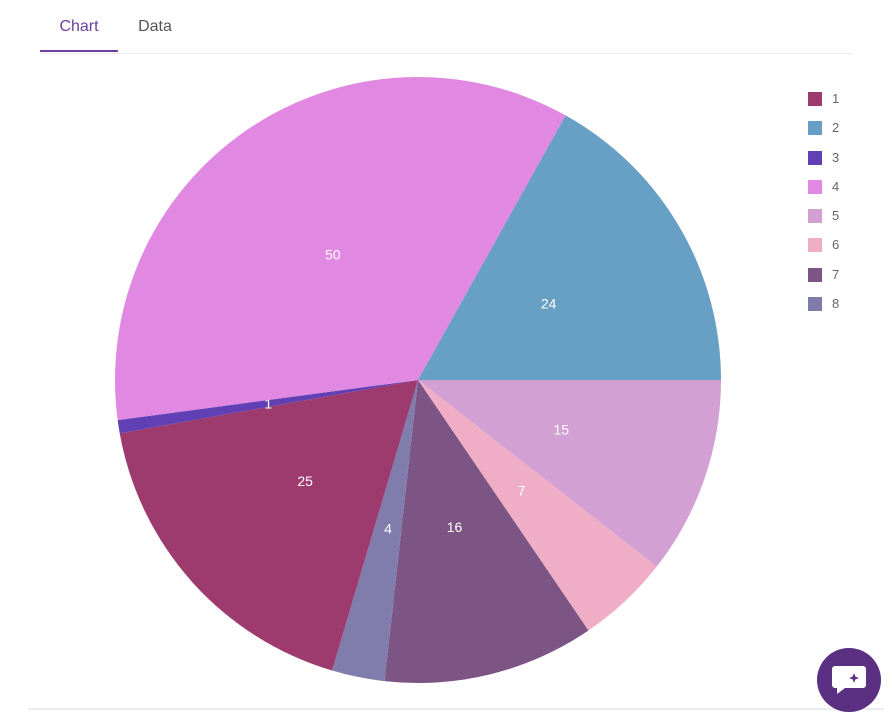 The image size is (892, 717). I want to click on slice-value-label: 7, so click(522, 491).